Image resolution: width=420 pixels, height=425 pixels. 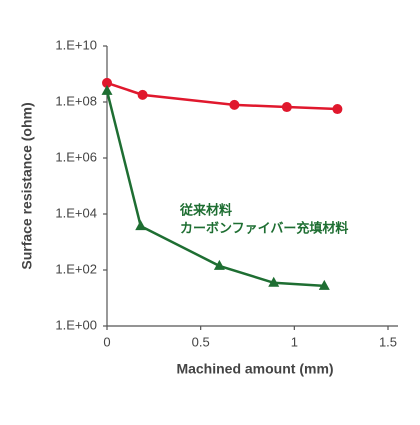 I want to click on y-tick-label: 1.E+04, so click(x=76, y=212).